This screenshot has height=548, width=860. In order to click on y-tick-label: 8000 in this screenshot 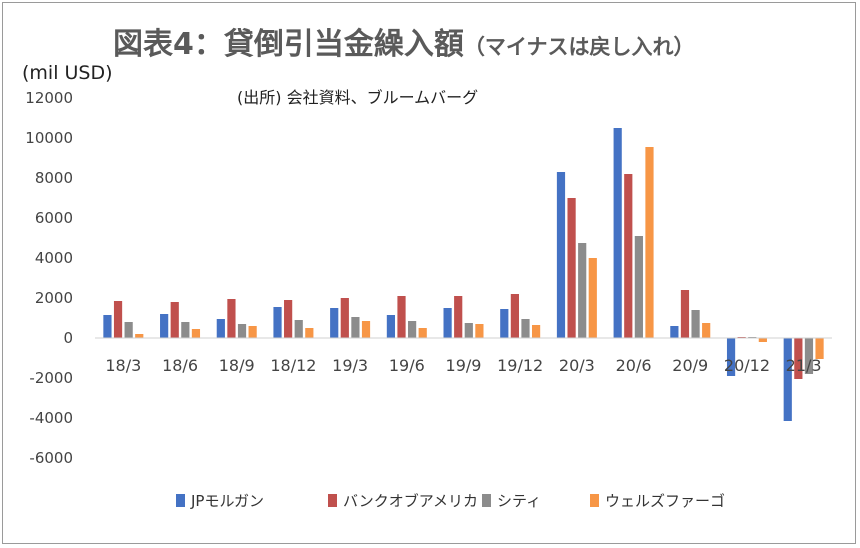, I will do `click(54, 178)`.